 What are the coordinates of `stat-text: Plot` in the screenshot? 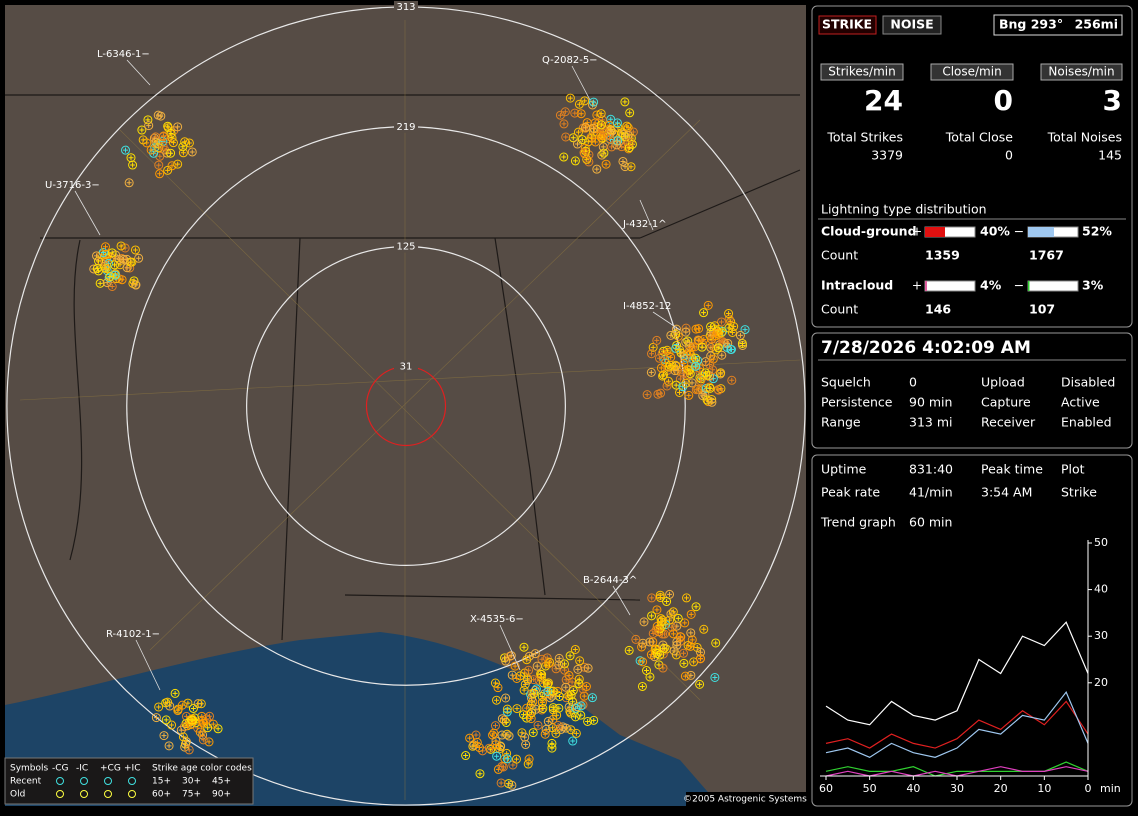 It's located at (1073, 469).